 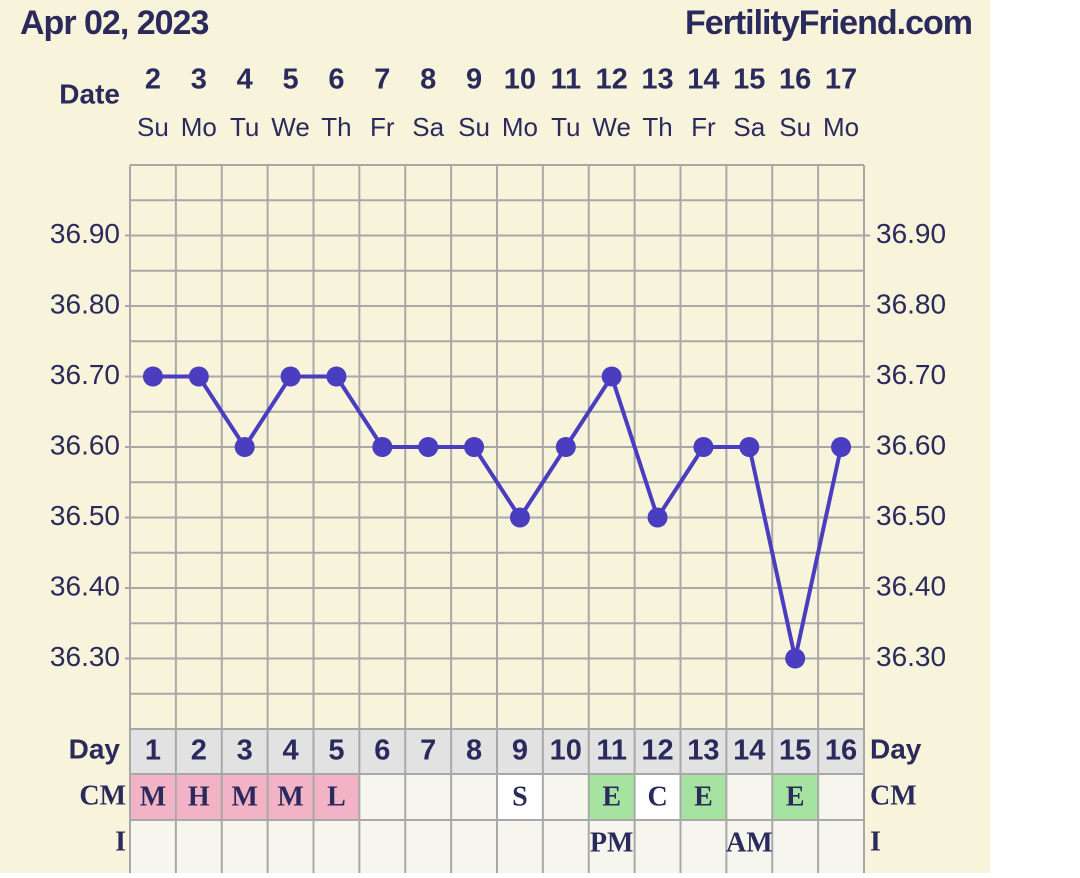 What do you see at coordinates (85, 374) in the screenshot?
I see `y-tick-label: 36.70` at bounding box center [85, 374].